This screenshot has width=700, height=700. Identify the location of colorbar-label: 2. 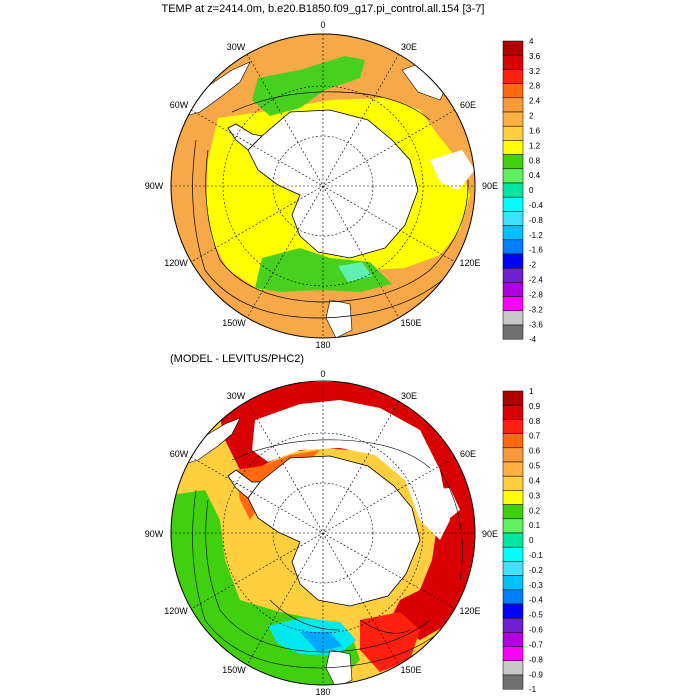
(531, 116).